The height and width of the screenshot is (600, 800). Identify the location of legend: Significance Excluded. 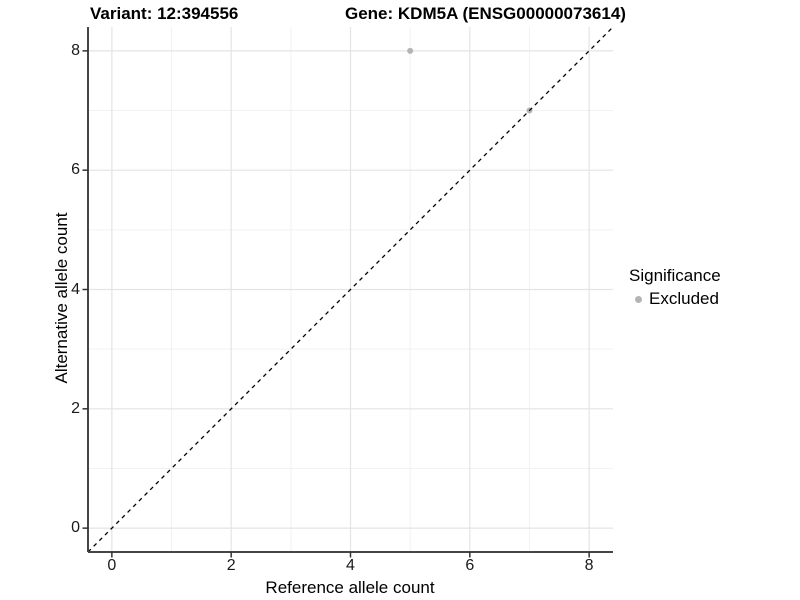
(675, 287).